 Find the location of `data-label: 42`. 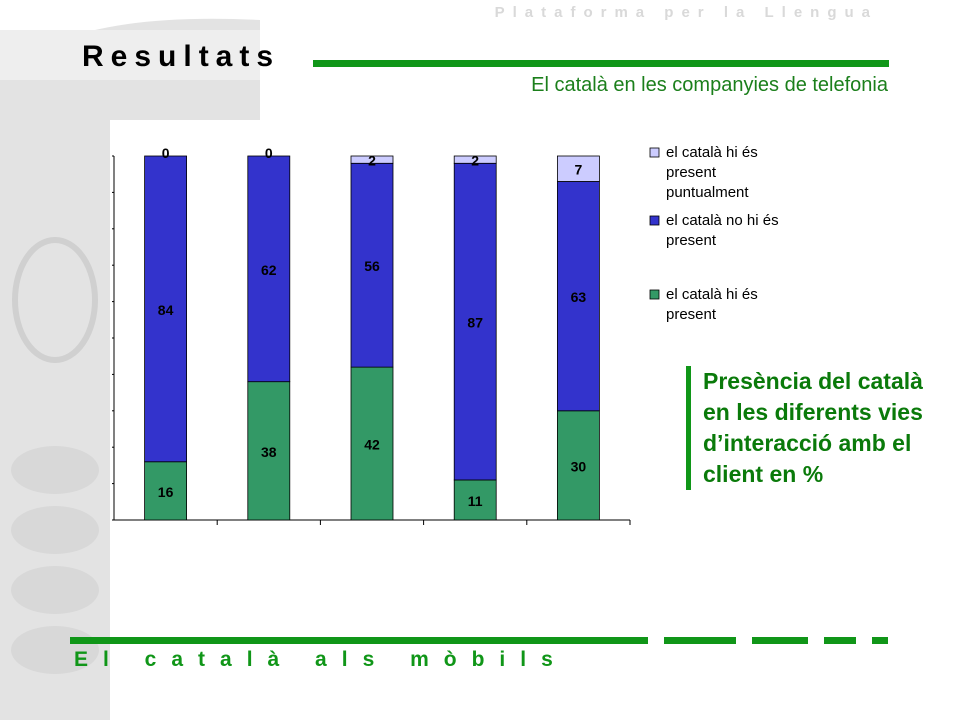

data-label: 42 is located at coordinates (372, 445).